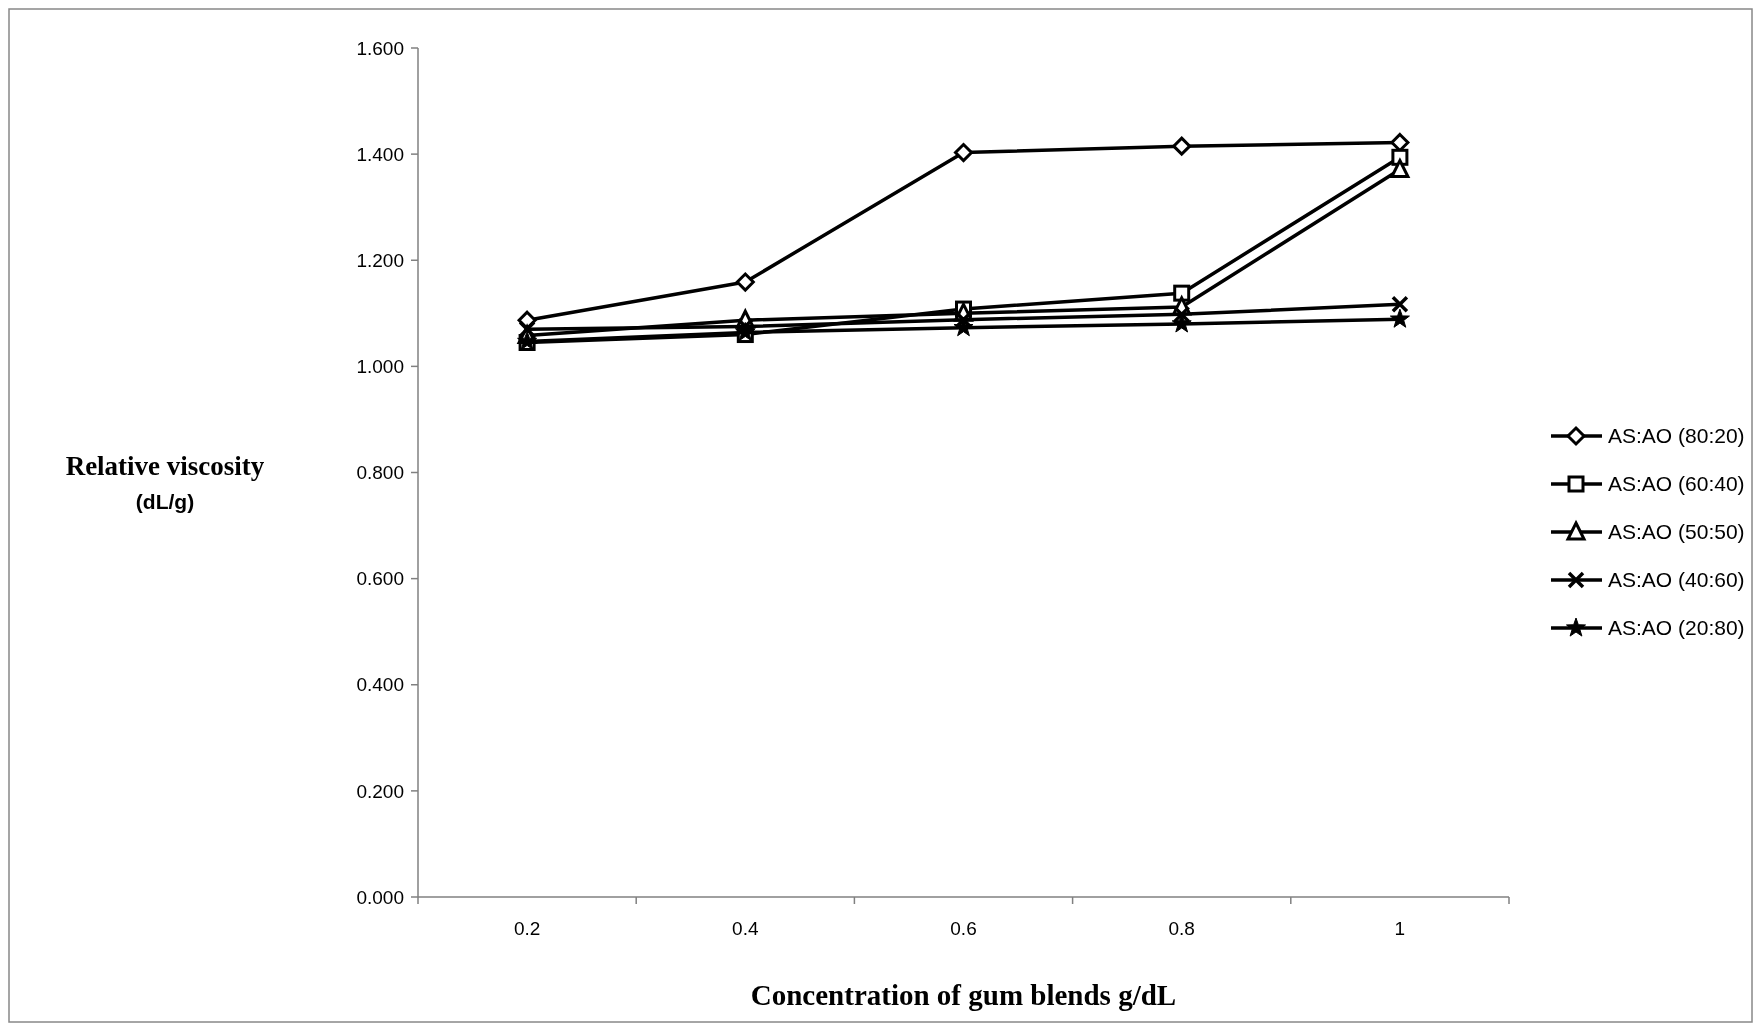 Image resolution: width=1763 pixels, height=1031 pixels. I want to click on y-tick-label: 0.600, so click(380, 579).